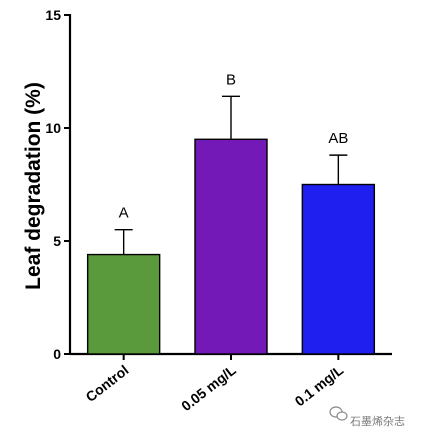 The image size is (424, 434). I want to click on y-tick-label: 5, so click(57, 241).